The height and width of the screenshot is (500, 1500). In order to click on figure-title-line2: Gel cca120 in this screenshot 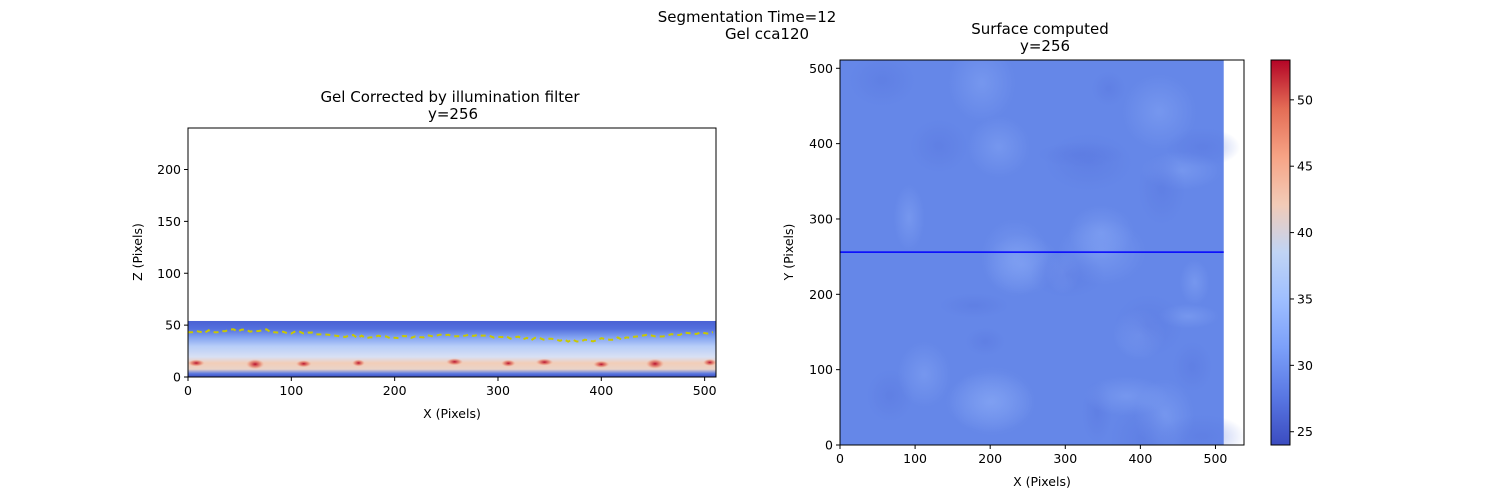, I will do `click(767, 34)`.